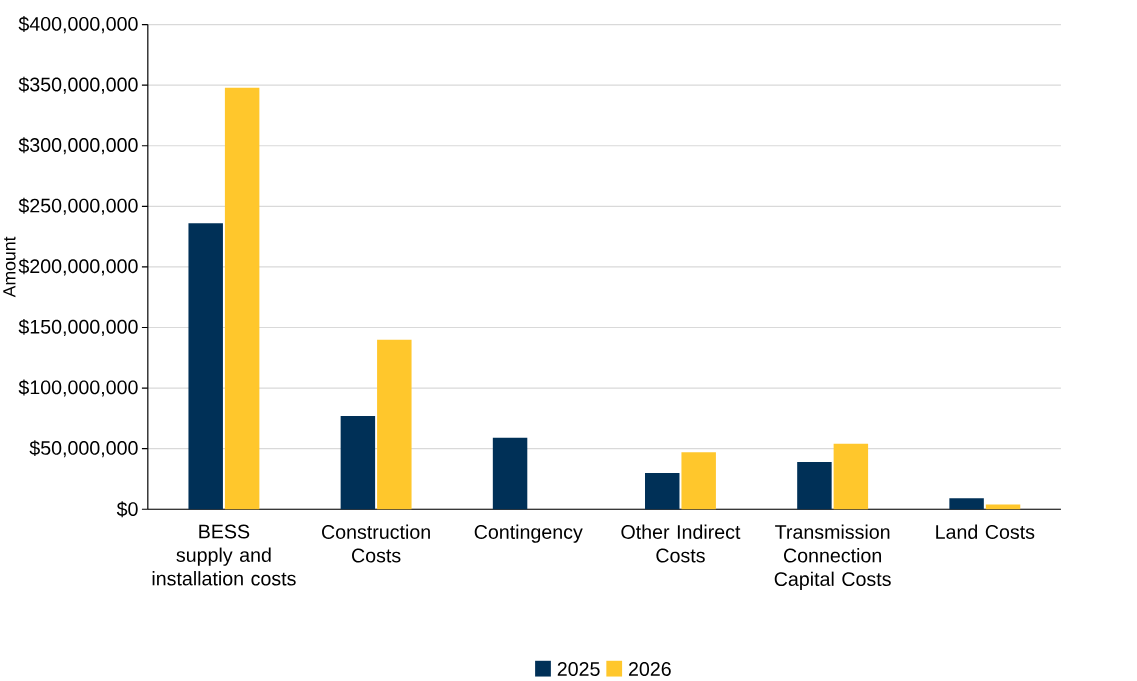 This screenshot has width=1137, height=681. I want to click on y-tick-label: $400,000,000, so click(78, 25).